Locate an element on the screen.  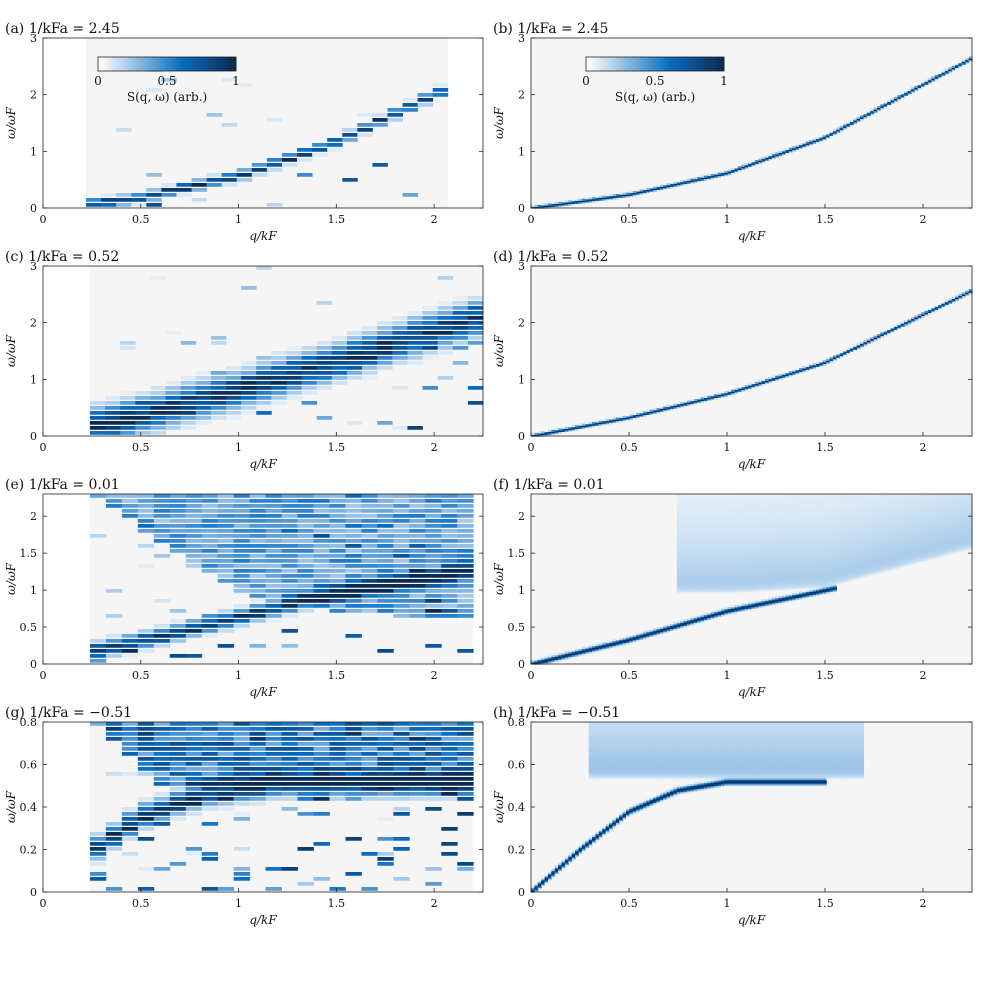
x-tick-label: 1.5 is located at coordinates (337, 219).